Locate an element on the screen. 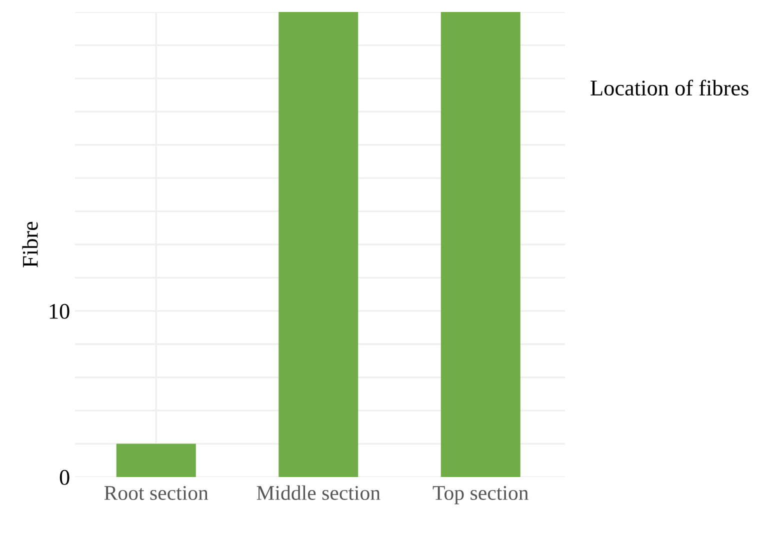  x-tick-label: Top section is located at coordinates (480, 495).